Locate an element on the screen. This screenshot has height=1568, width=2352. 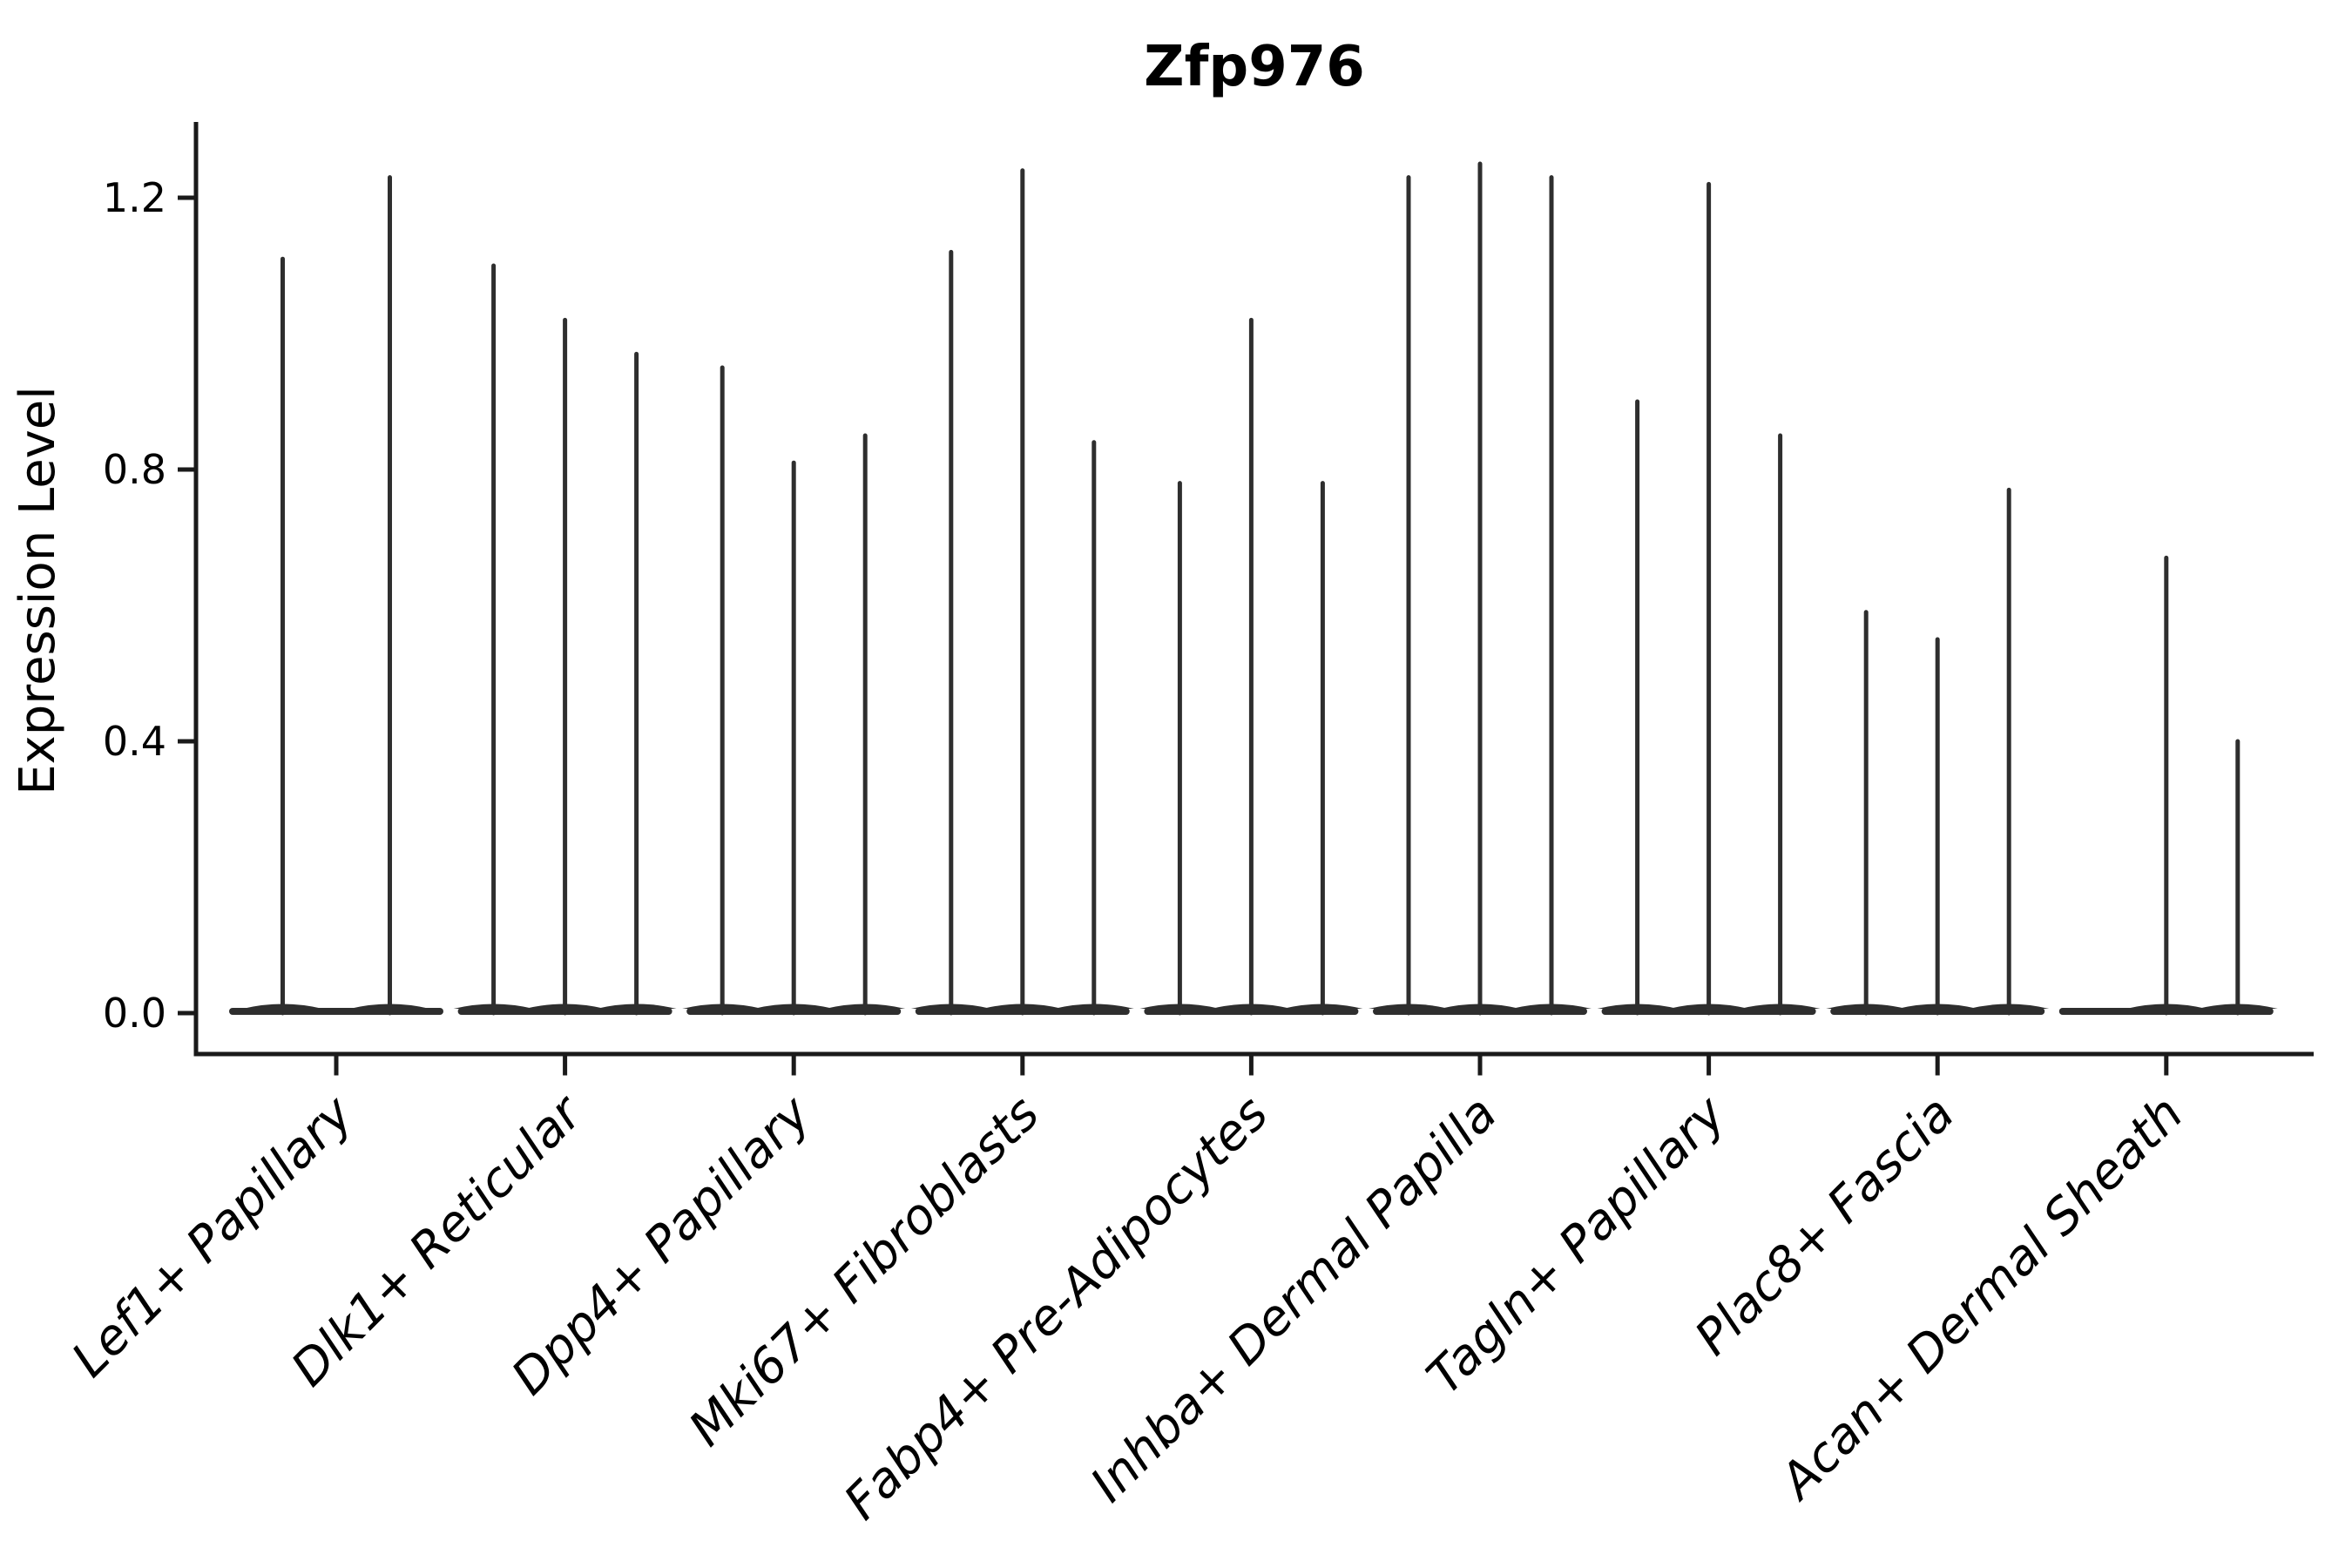
violin-base is located at coordinates (336, 1012).